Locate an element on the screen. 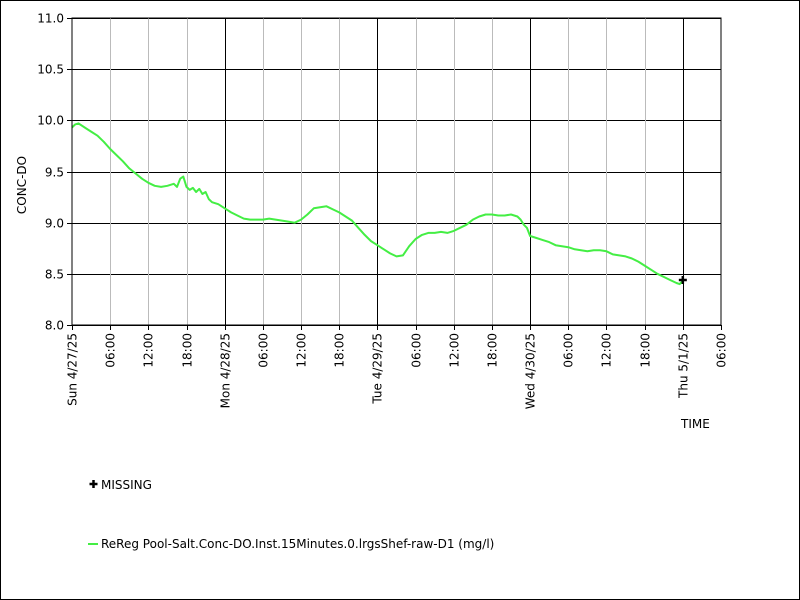 The height and width of the screenshot is (600, 800). legend-missing-entry: MISSING is located at coordinates (120, 485).